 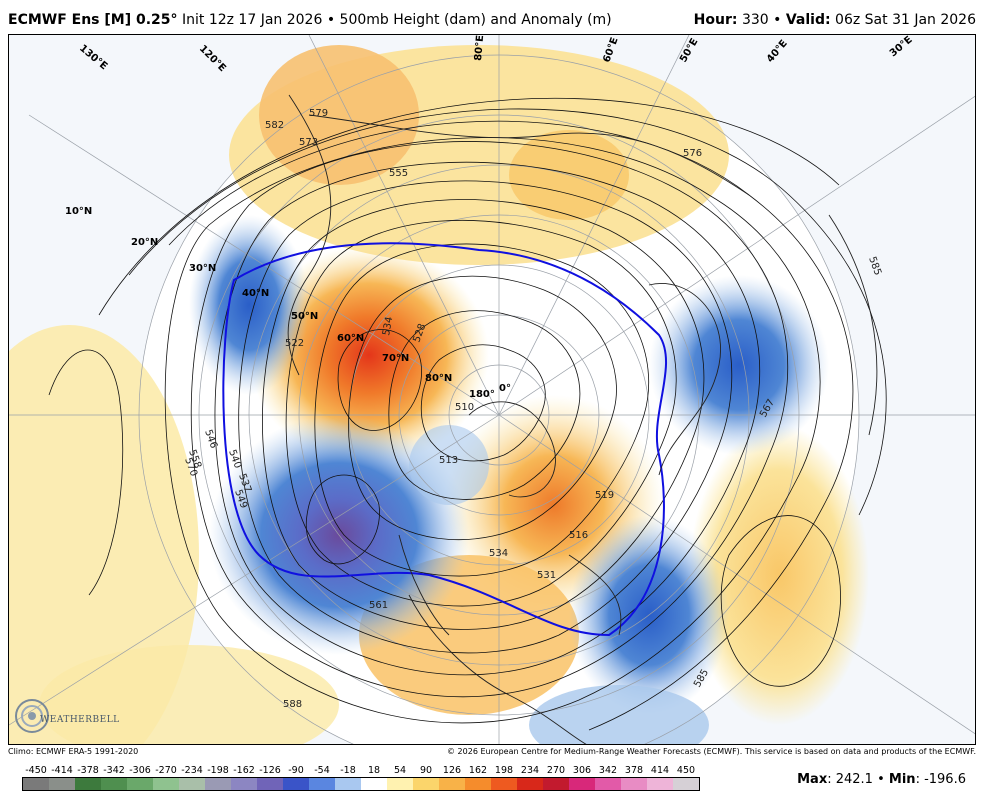 What do you see at coordinates (478, 770) in the screenshot?
I see `scale-label: 162` at bounding box center [478, 770].